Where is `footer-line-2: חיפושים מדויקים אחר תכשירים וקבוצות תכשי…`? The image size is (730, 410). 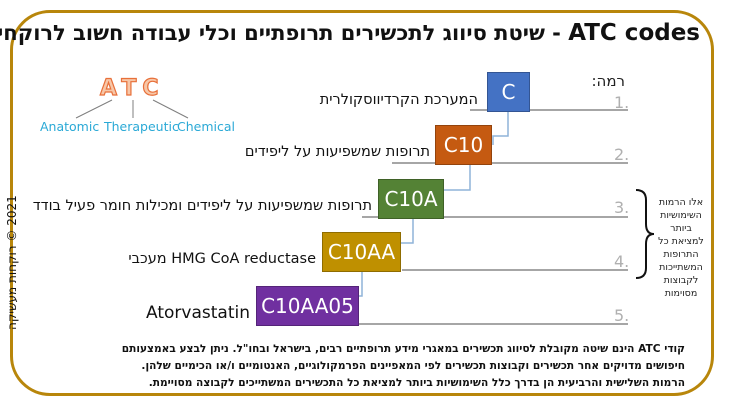
footer-line-2: חיפושים מדויקים אחר תכשירים וקבוצות תכשי… is located at coordinates (413, 366).